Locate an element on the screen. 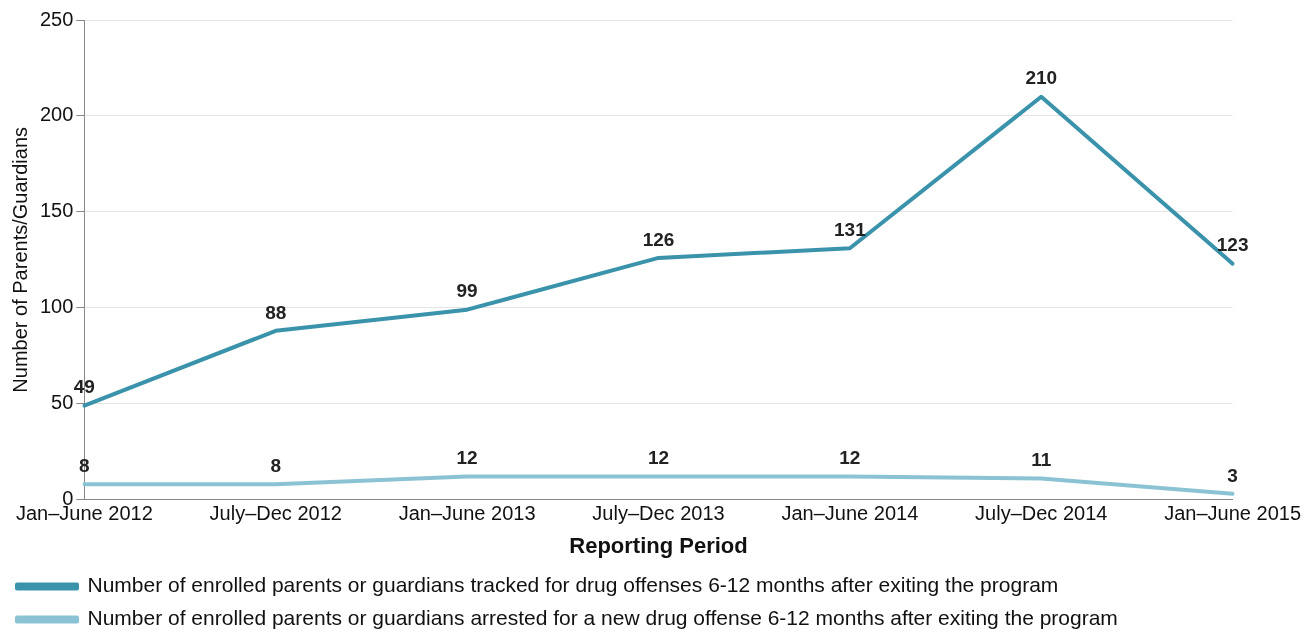 This screenshot has width=1304, height=640. x-tick-label: Jan–June 2013 is located at coordinates (467, 513).